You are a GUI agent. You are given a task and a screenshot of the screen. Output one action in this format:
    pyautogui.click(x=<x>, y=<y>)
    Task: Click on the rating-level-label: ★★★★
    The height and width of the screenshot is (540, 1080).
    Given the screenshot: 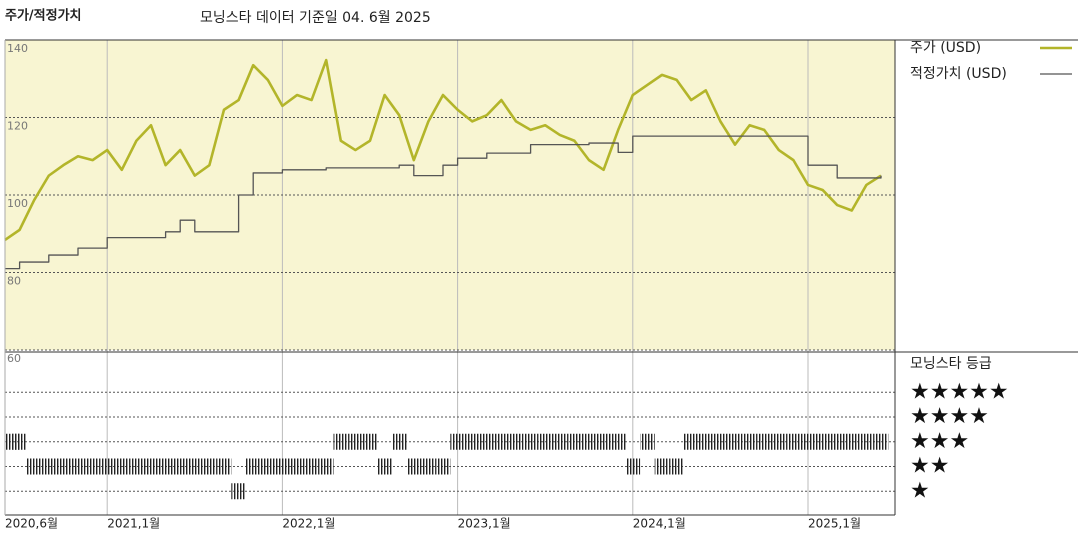 What is the action you would take?
    pyautogui.click(x=949, y=416)
    